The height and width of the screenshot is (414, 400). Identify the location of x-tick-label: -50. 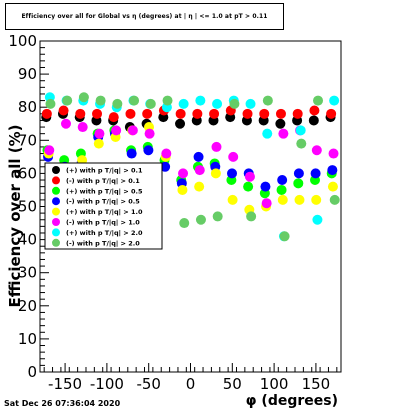
(148, 384).